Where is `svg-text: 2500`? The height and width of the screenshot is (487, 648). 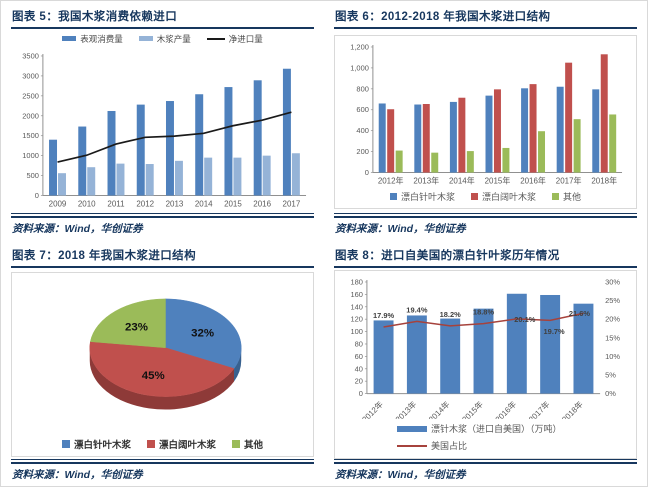
svg-text: 2500 is located at coordinates (30, 95).